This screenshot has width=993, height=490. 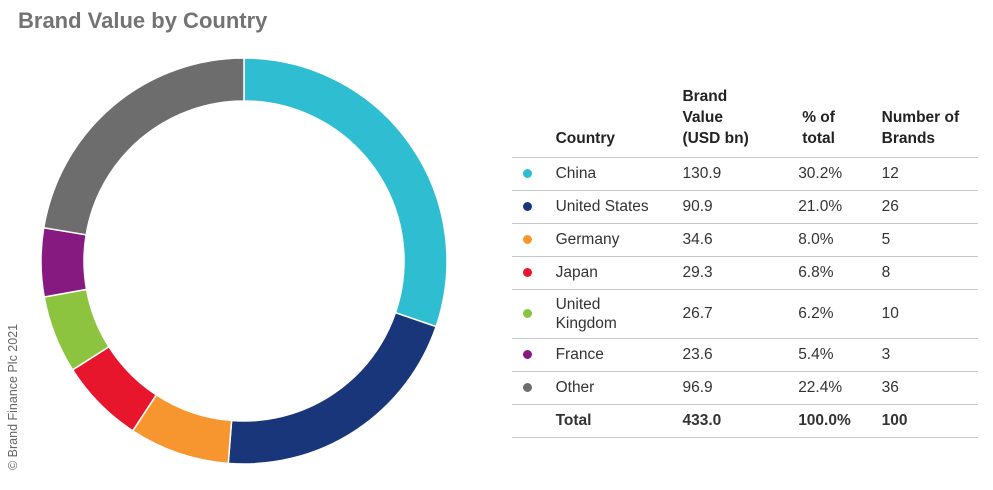 I want to click on percent-total: 6.2%, so click(x=840, y=314).